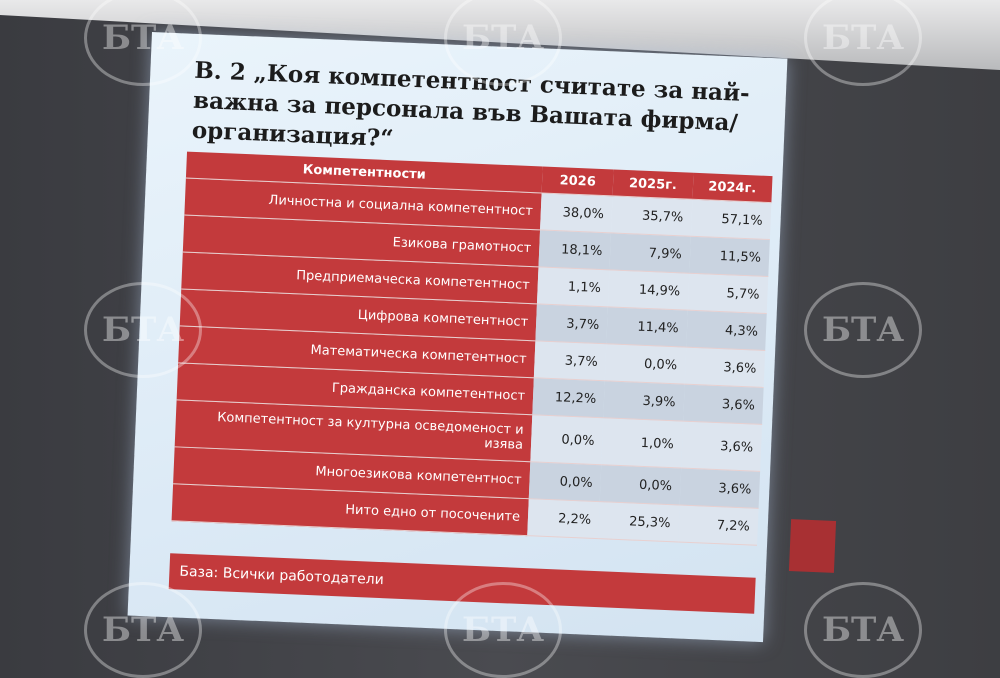 This screenshot has height=678, width=1000. Describe the element at coordinates (577, 181) in the screenshot. I see `header-cell: 2026` at that location.